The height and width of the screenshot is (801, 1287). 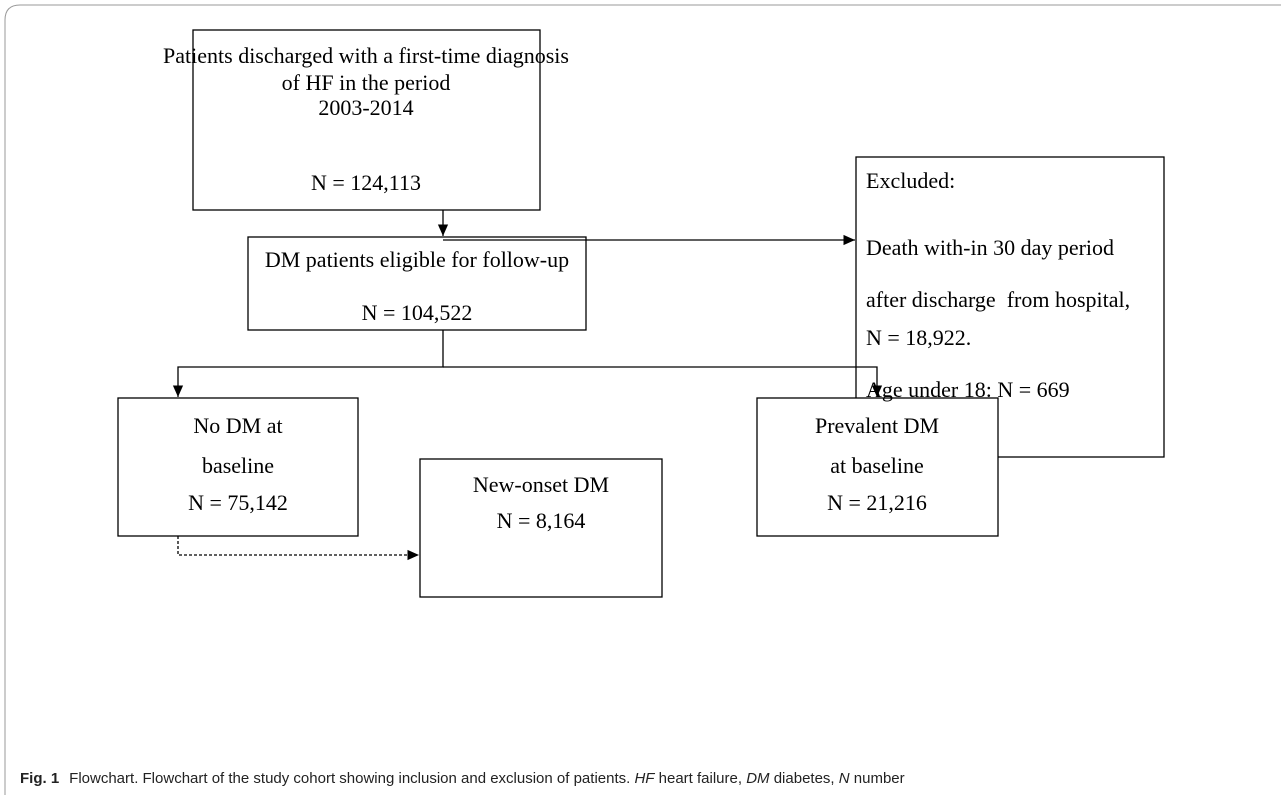 What do you see at coordinates (644, 778) in the screenshot?
I see `abbr-term: HF` at bounding box center [644, 778].